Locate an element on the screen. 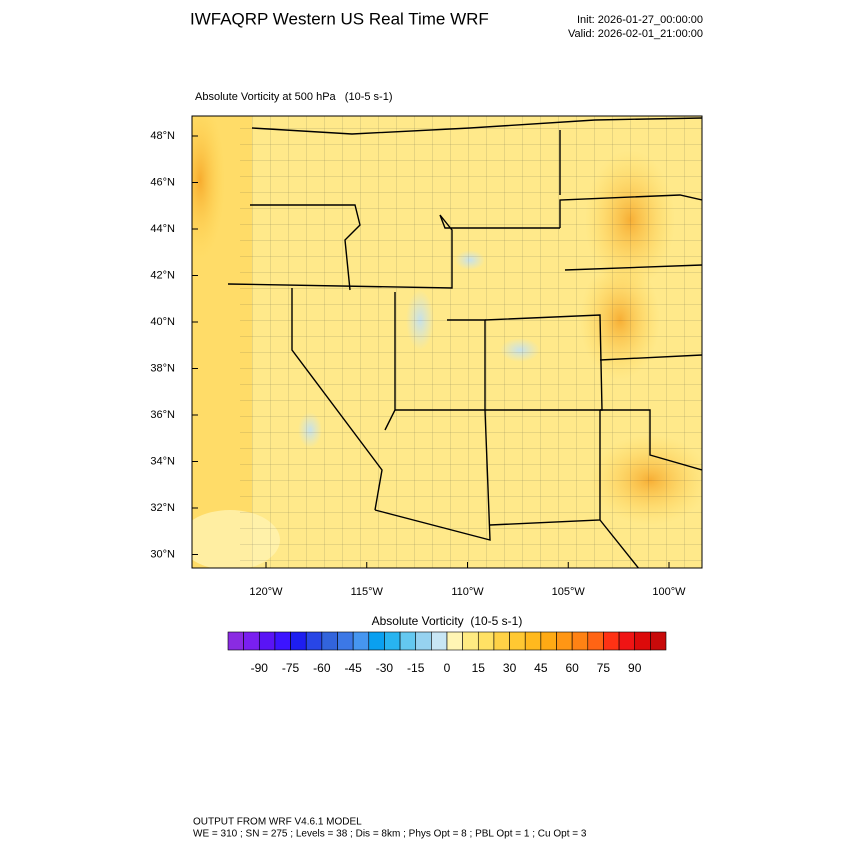 This screenshot has width=850, height=850. colorbar-label: -60 is located at coordinates (322, 668).